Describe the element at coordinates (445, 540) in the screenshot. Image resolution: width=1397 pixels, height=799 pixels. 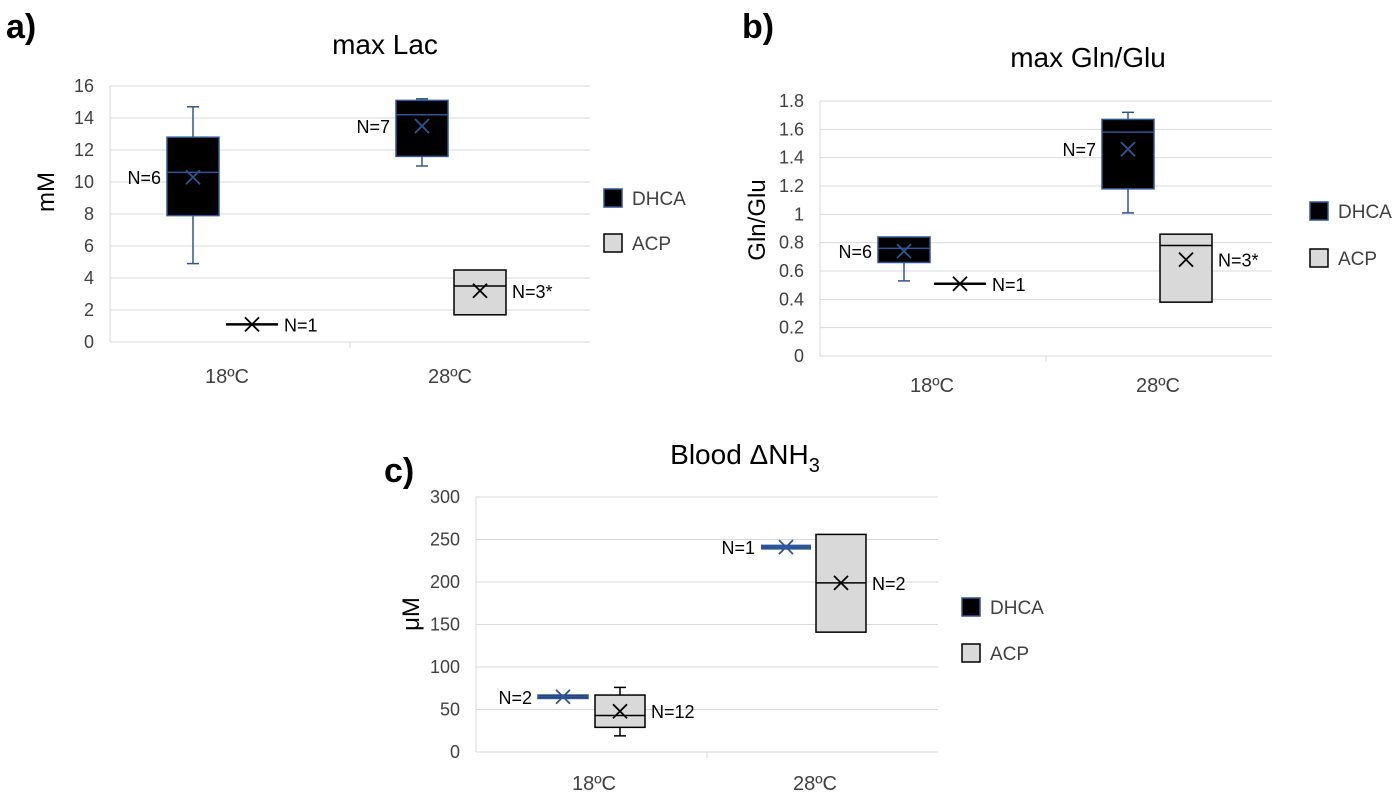
I see `y-tick-label: 250` at that location.